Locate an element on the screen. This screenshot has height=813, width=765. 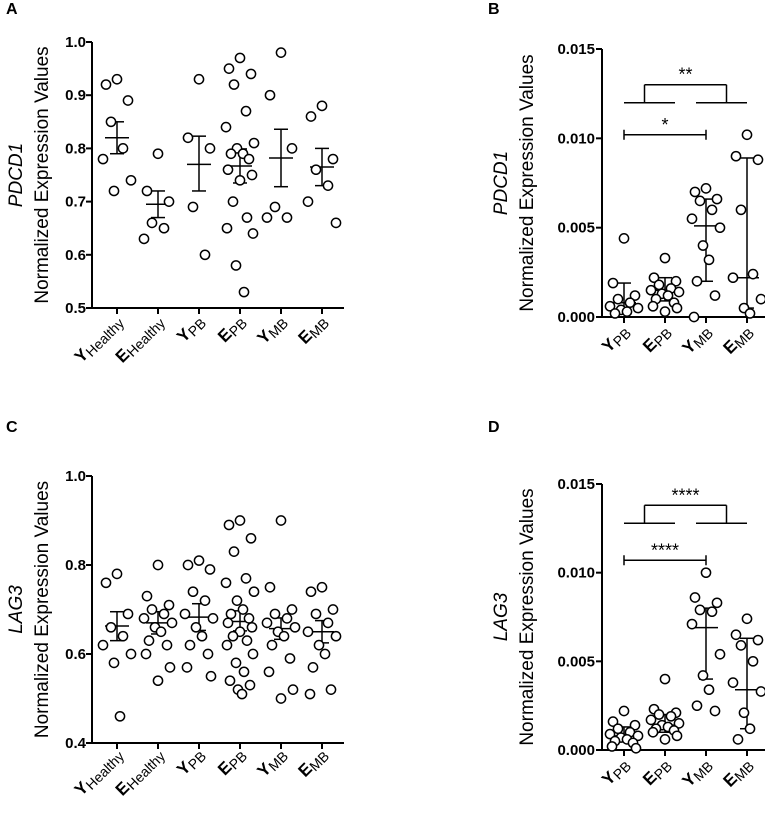
significance-label: **** is located at coordinates (685, 495).